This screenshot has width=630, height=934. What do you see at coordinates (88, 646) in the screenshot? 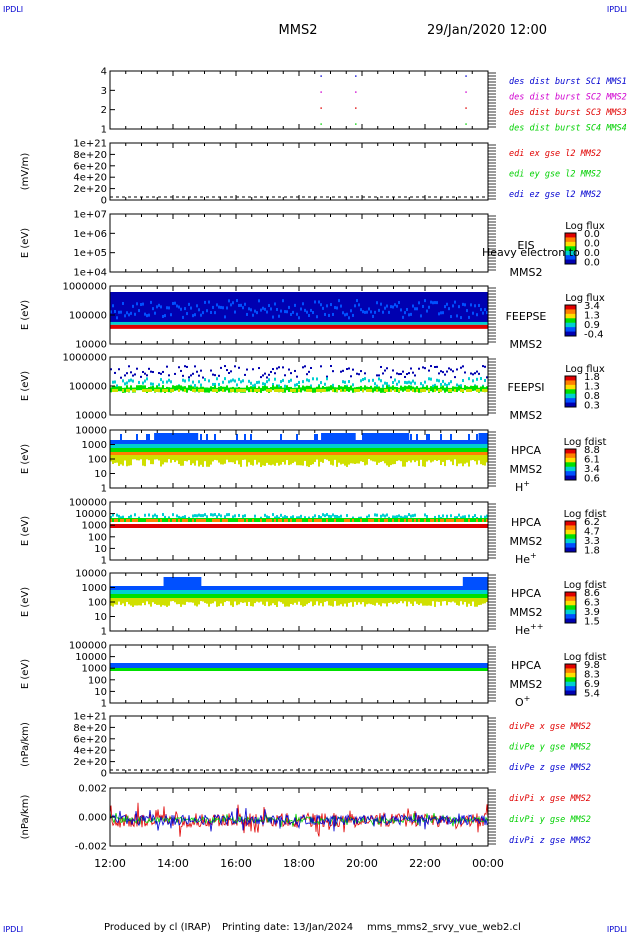
I see `y-tick-label: 100000` at bounding box center [88, 646].